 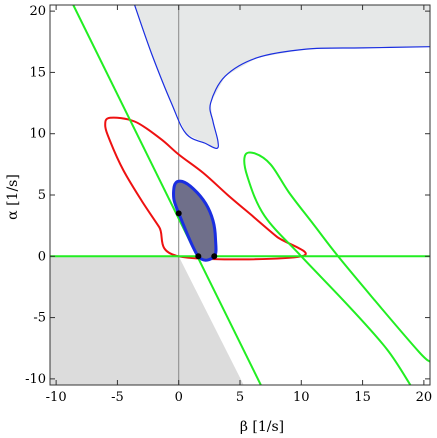 I want to click on gray-region-bottom-left, so click(x=147, y=320).